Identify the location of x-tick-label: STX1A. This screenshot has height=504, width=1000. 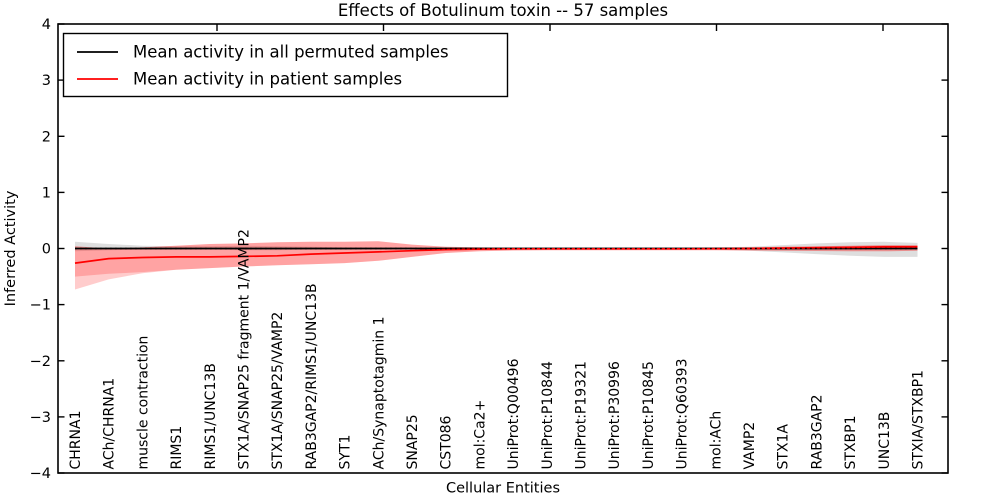
(784, 447).